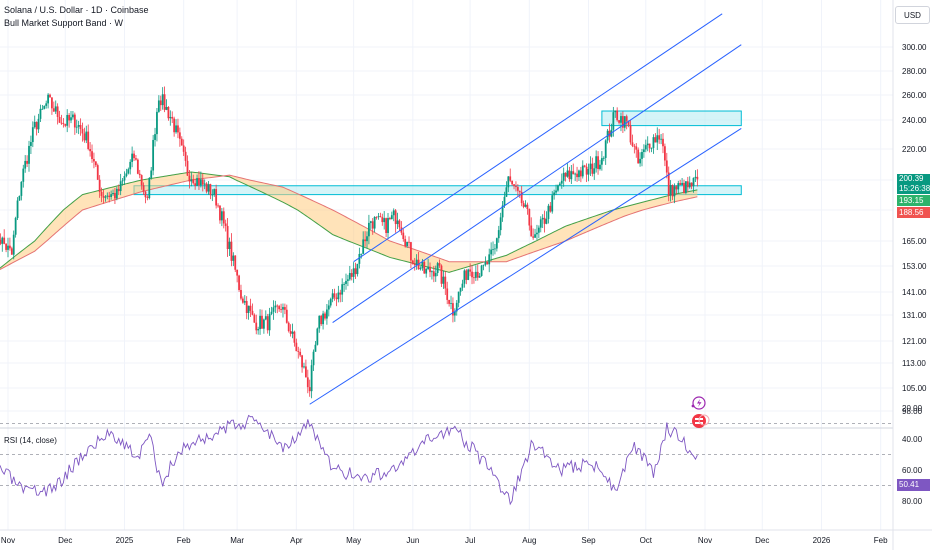 The height and width of the screenshot is (555, 932). I want to click on time-tick-label: 2026, so click(822, 540).